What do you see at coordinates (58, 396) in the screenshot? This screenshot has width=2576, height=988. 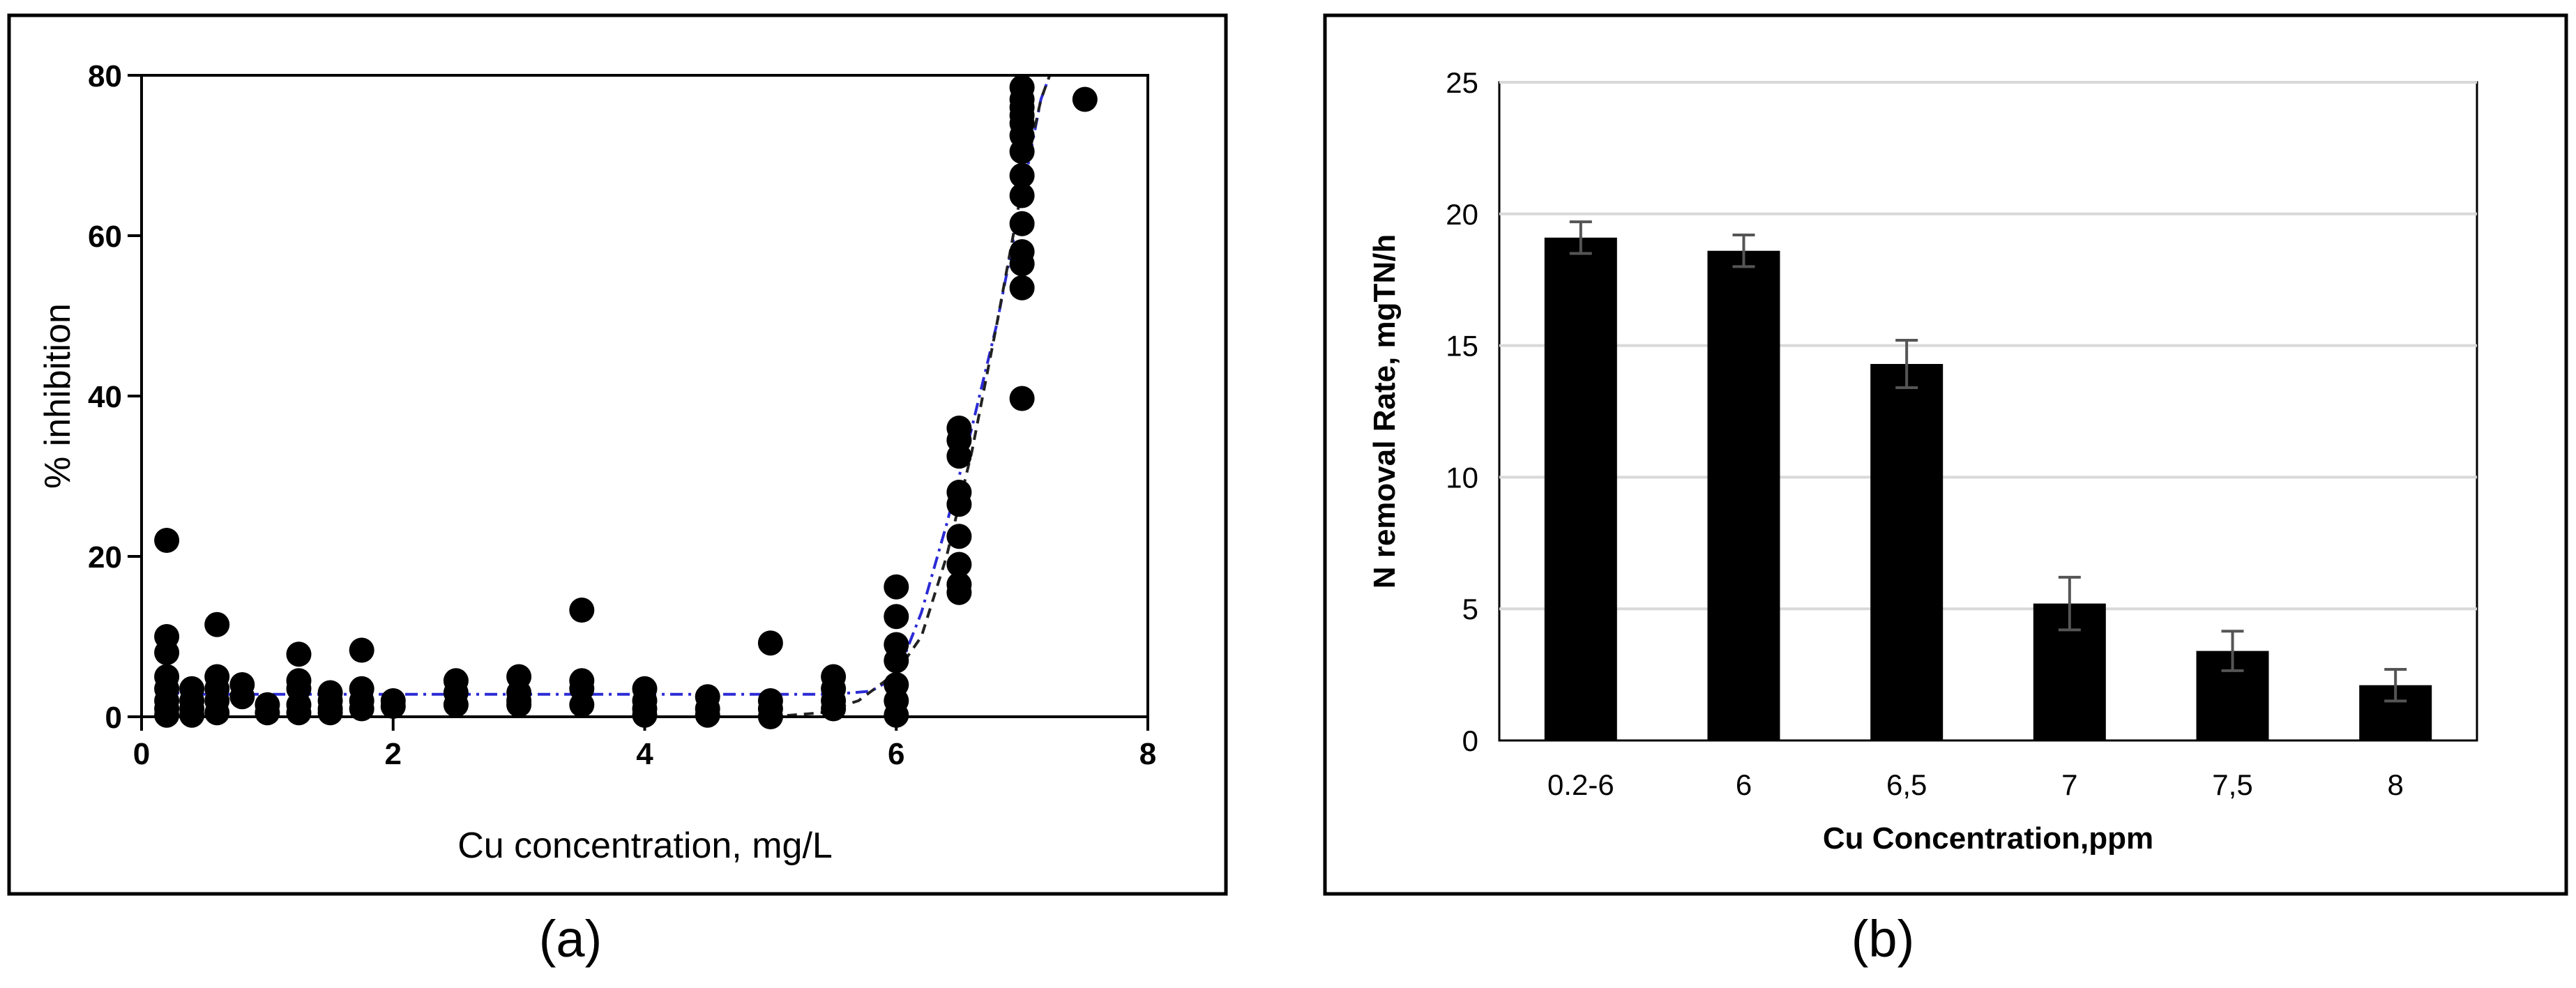 I see `panel-a-y-axis-label: % inhibition` at bounding box center [58, 396].